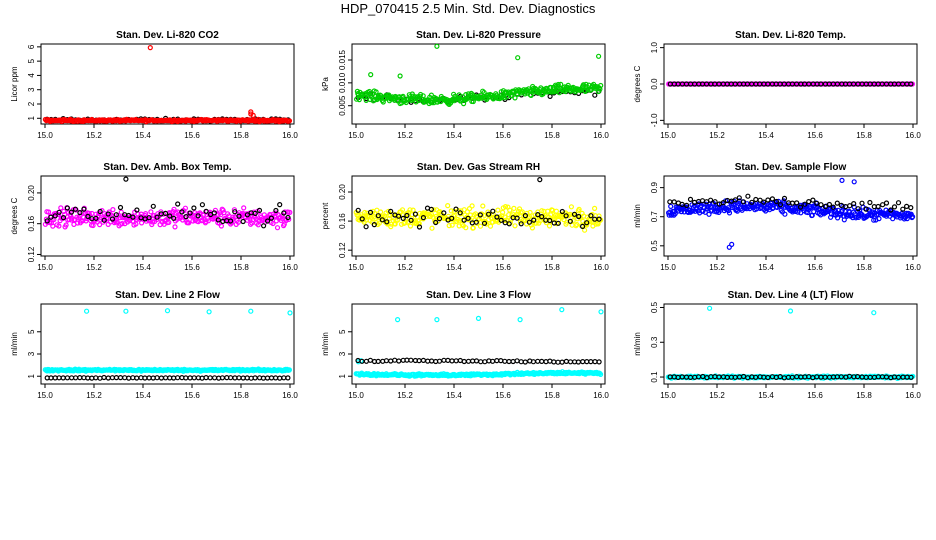  I want to click on panel-title: Stan. Dev. Line 3 Flow, so click(478, 295).